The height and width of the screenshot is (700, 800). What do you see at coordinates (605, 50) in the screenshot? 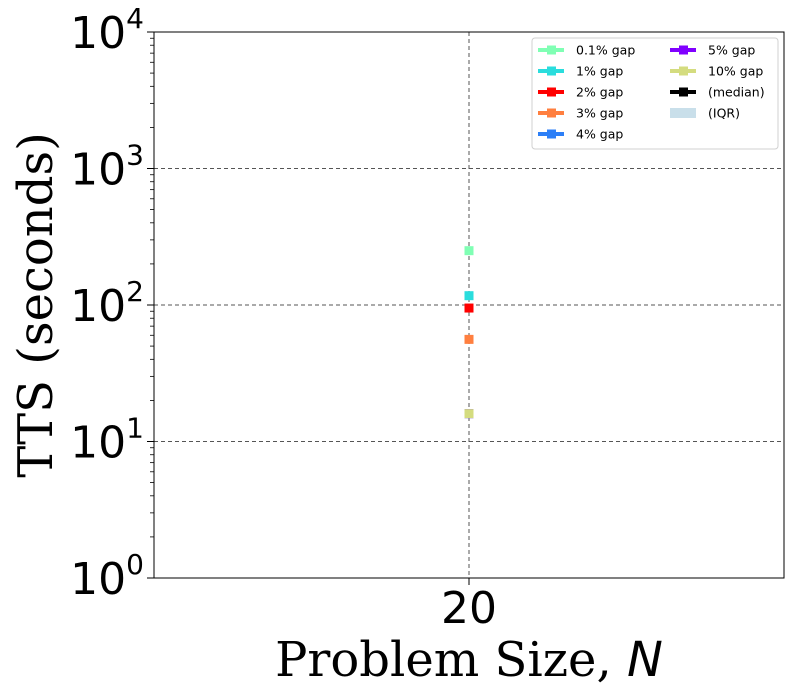
I see `legend-label: 0.1% gap` at bounding box center [605, 50].